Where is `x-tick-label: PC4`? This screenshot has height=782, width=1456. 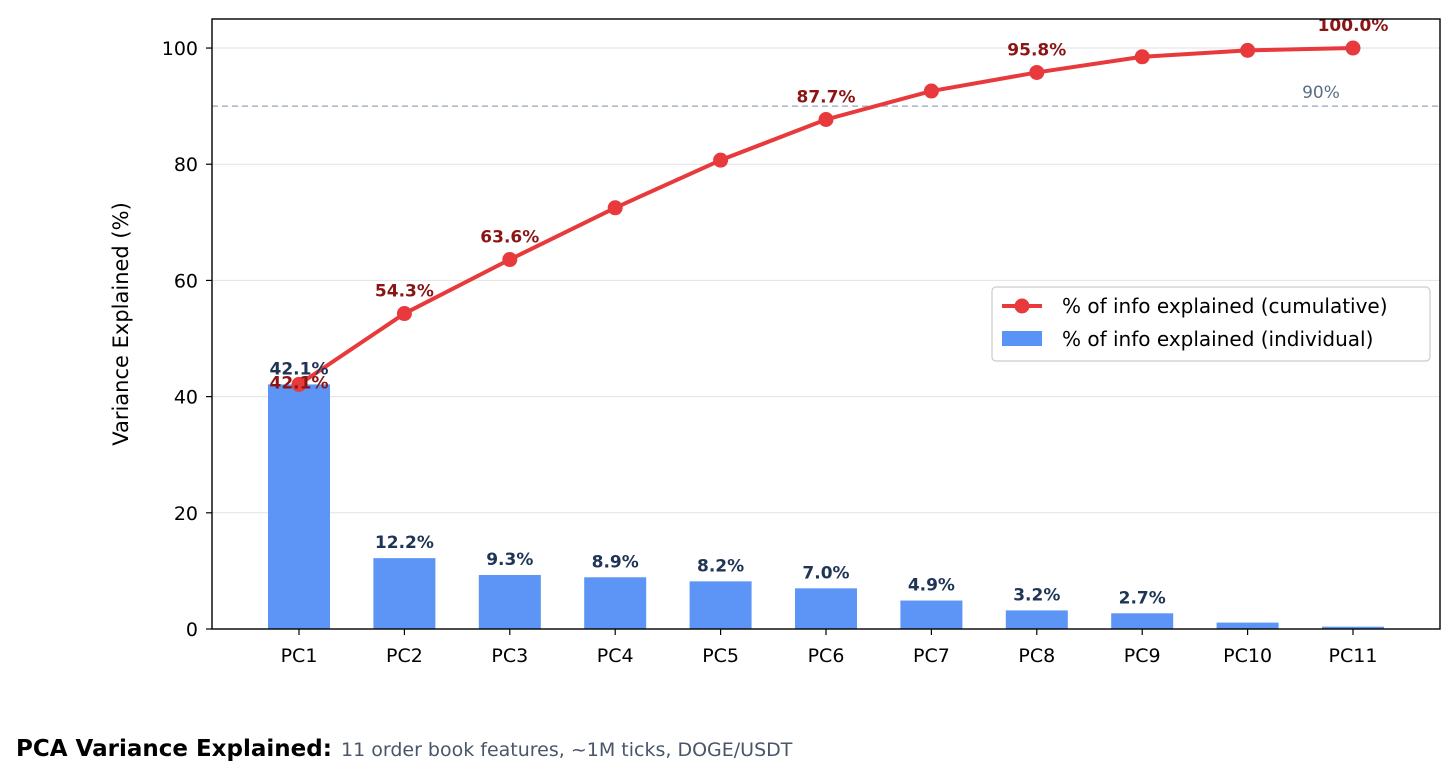 x-tick-label: PC4 is located at coordinates (615, 656).